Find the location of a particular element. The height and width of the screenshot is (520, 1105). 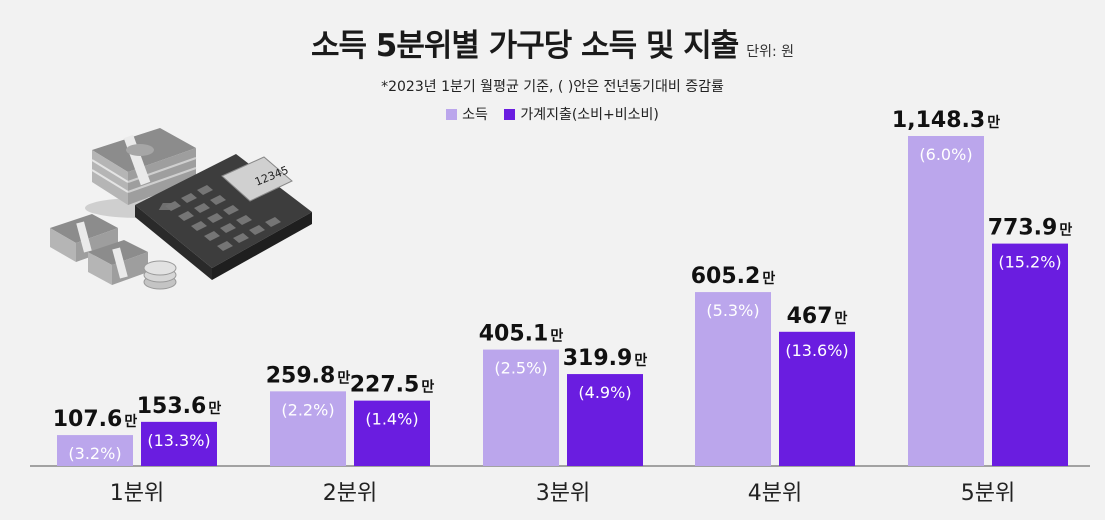

illustration: 12345 is located at coordinates (181, 209).